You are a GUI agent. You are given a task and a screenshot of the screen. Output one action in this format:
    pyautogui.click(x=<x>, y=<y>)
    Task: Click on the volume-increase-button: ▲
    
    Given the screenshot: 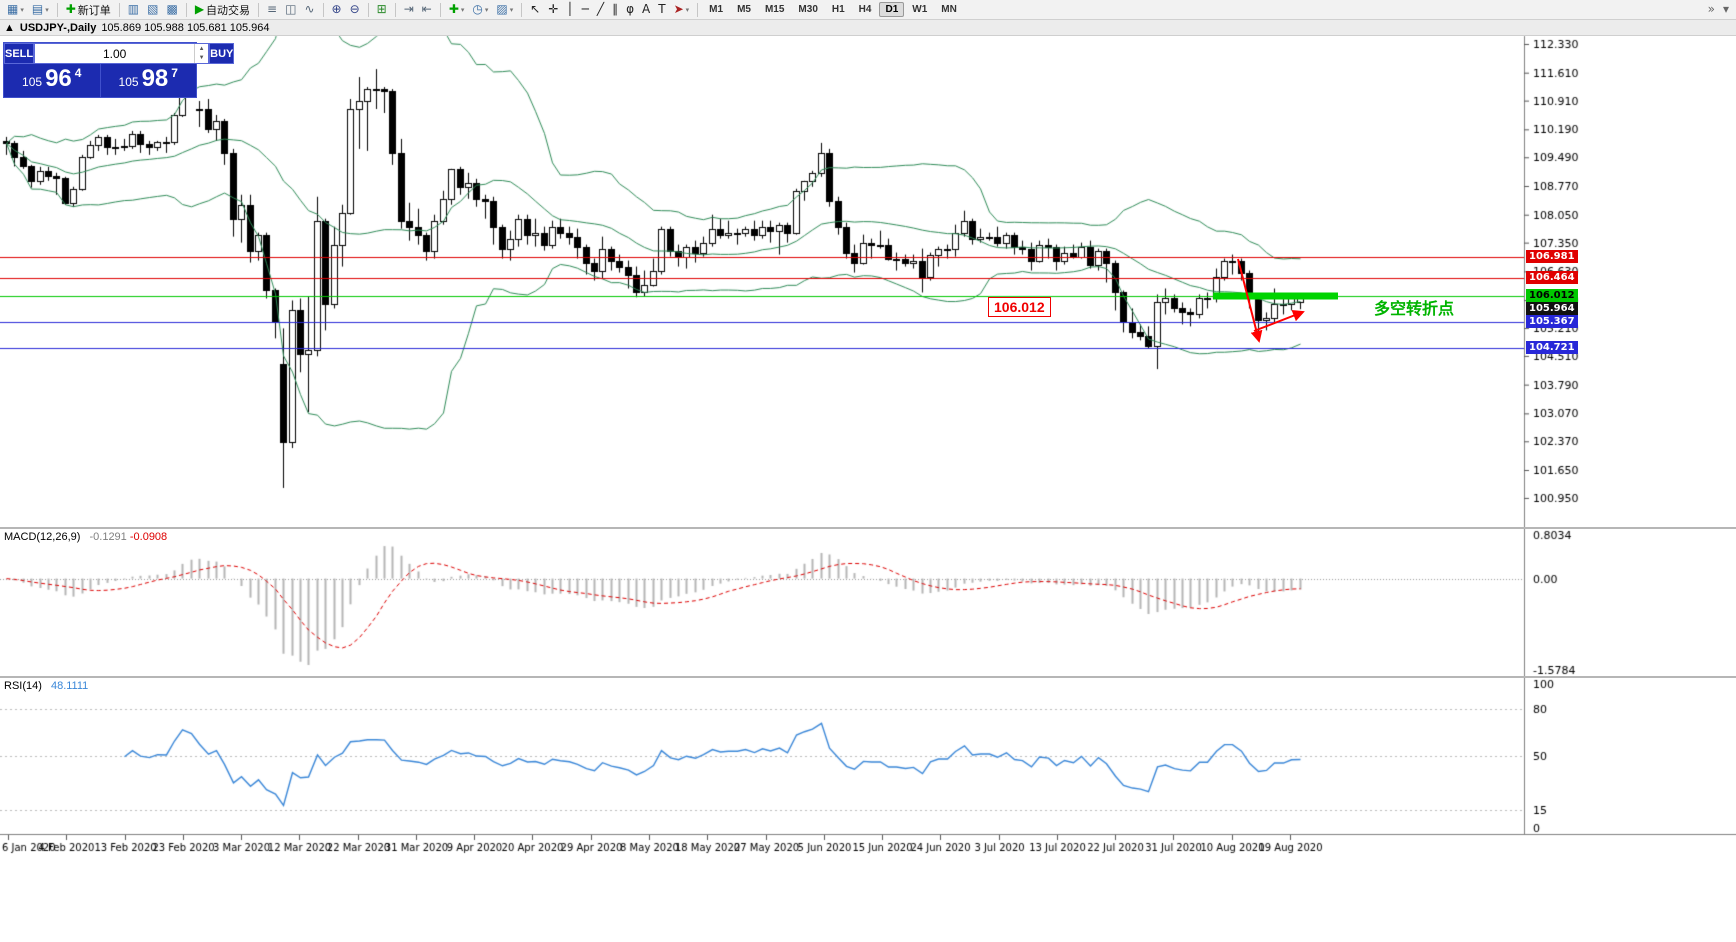 What is the action you would take?
    pyautogui.click(x=201, y=48)
    